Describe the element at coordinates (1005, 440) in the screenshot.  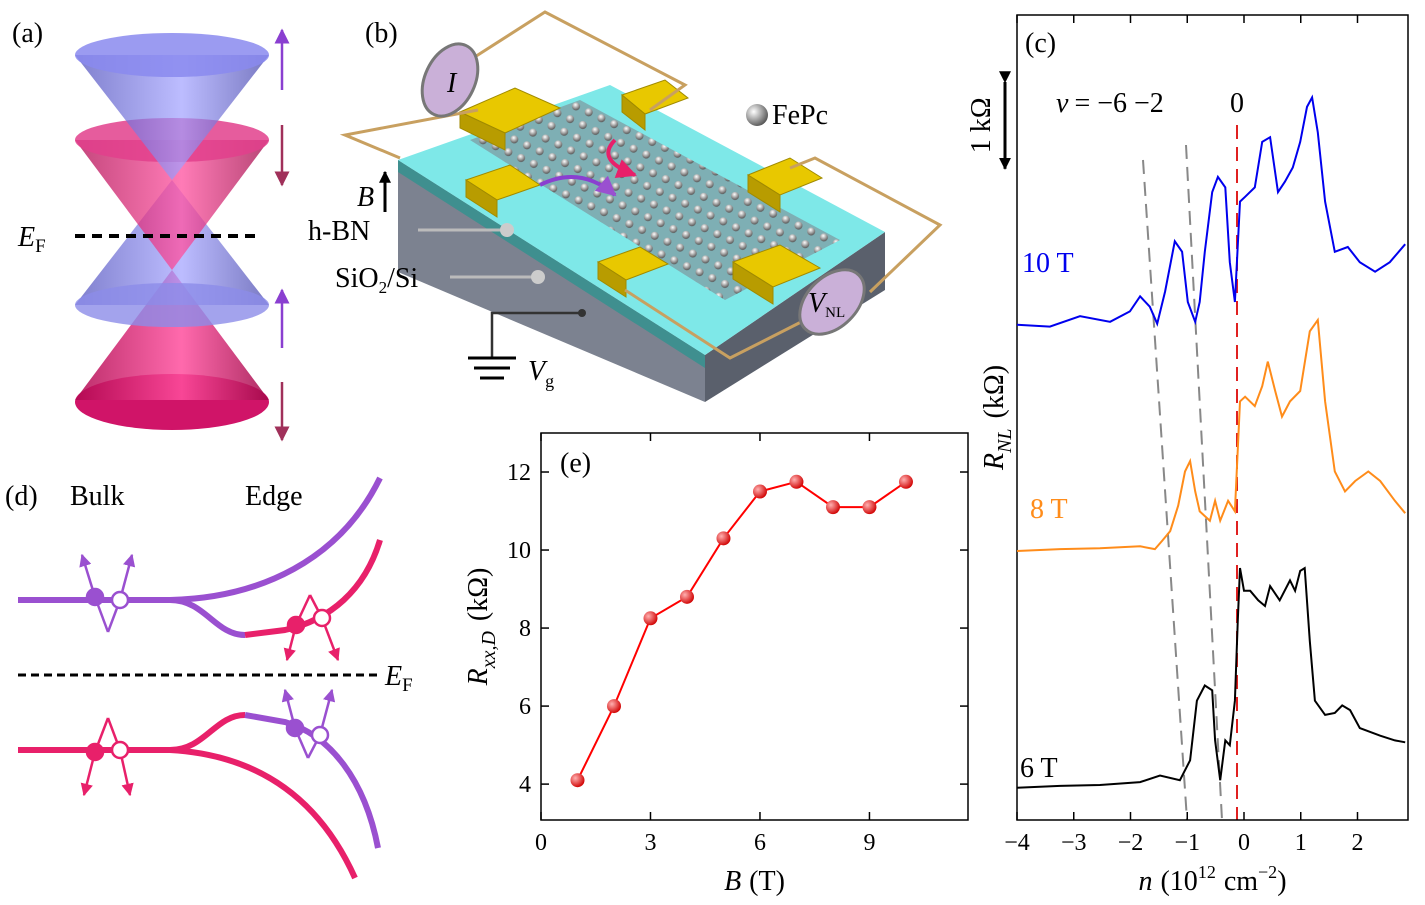
I see `axis-label-part: NL` at that location.